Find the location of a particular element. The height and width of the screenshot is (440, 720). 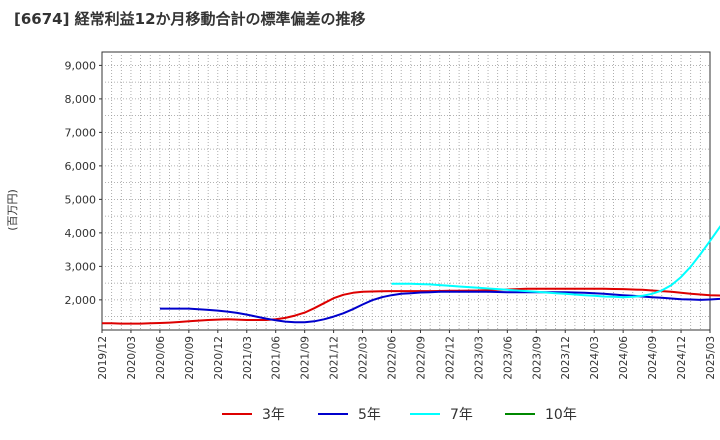

legend-swatch-5y is located at coordinates (333, 414).